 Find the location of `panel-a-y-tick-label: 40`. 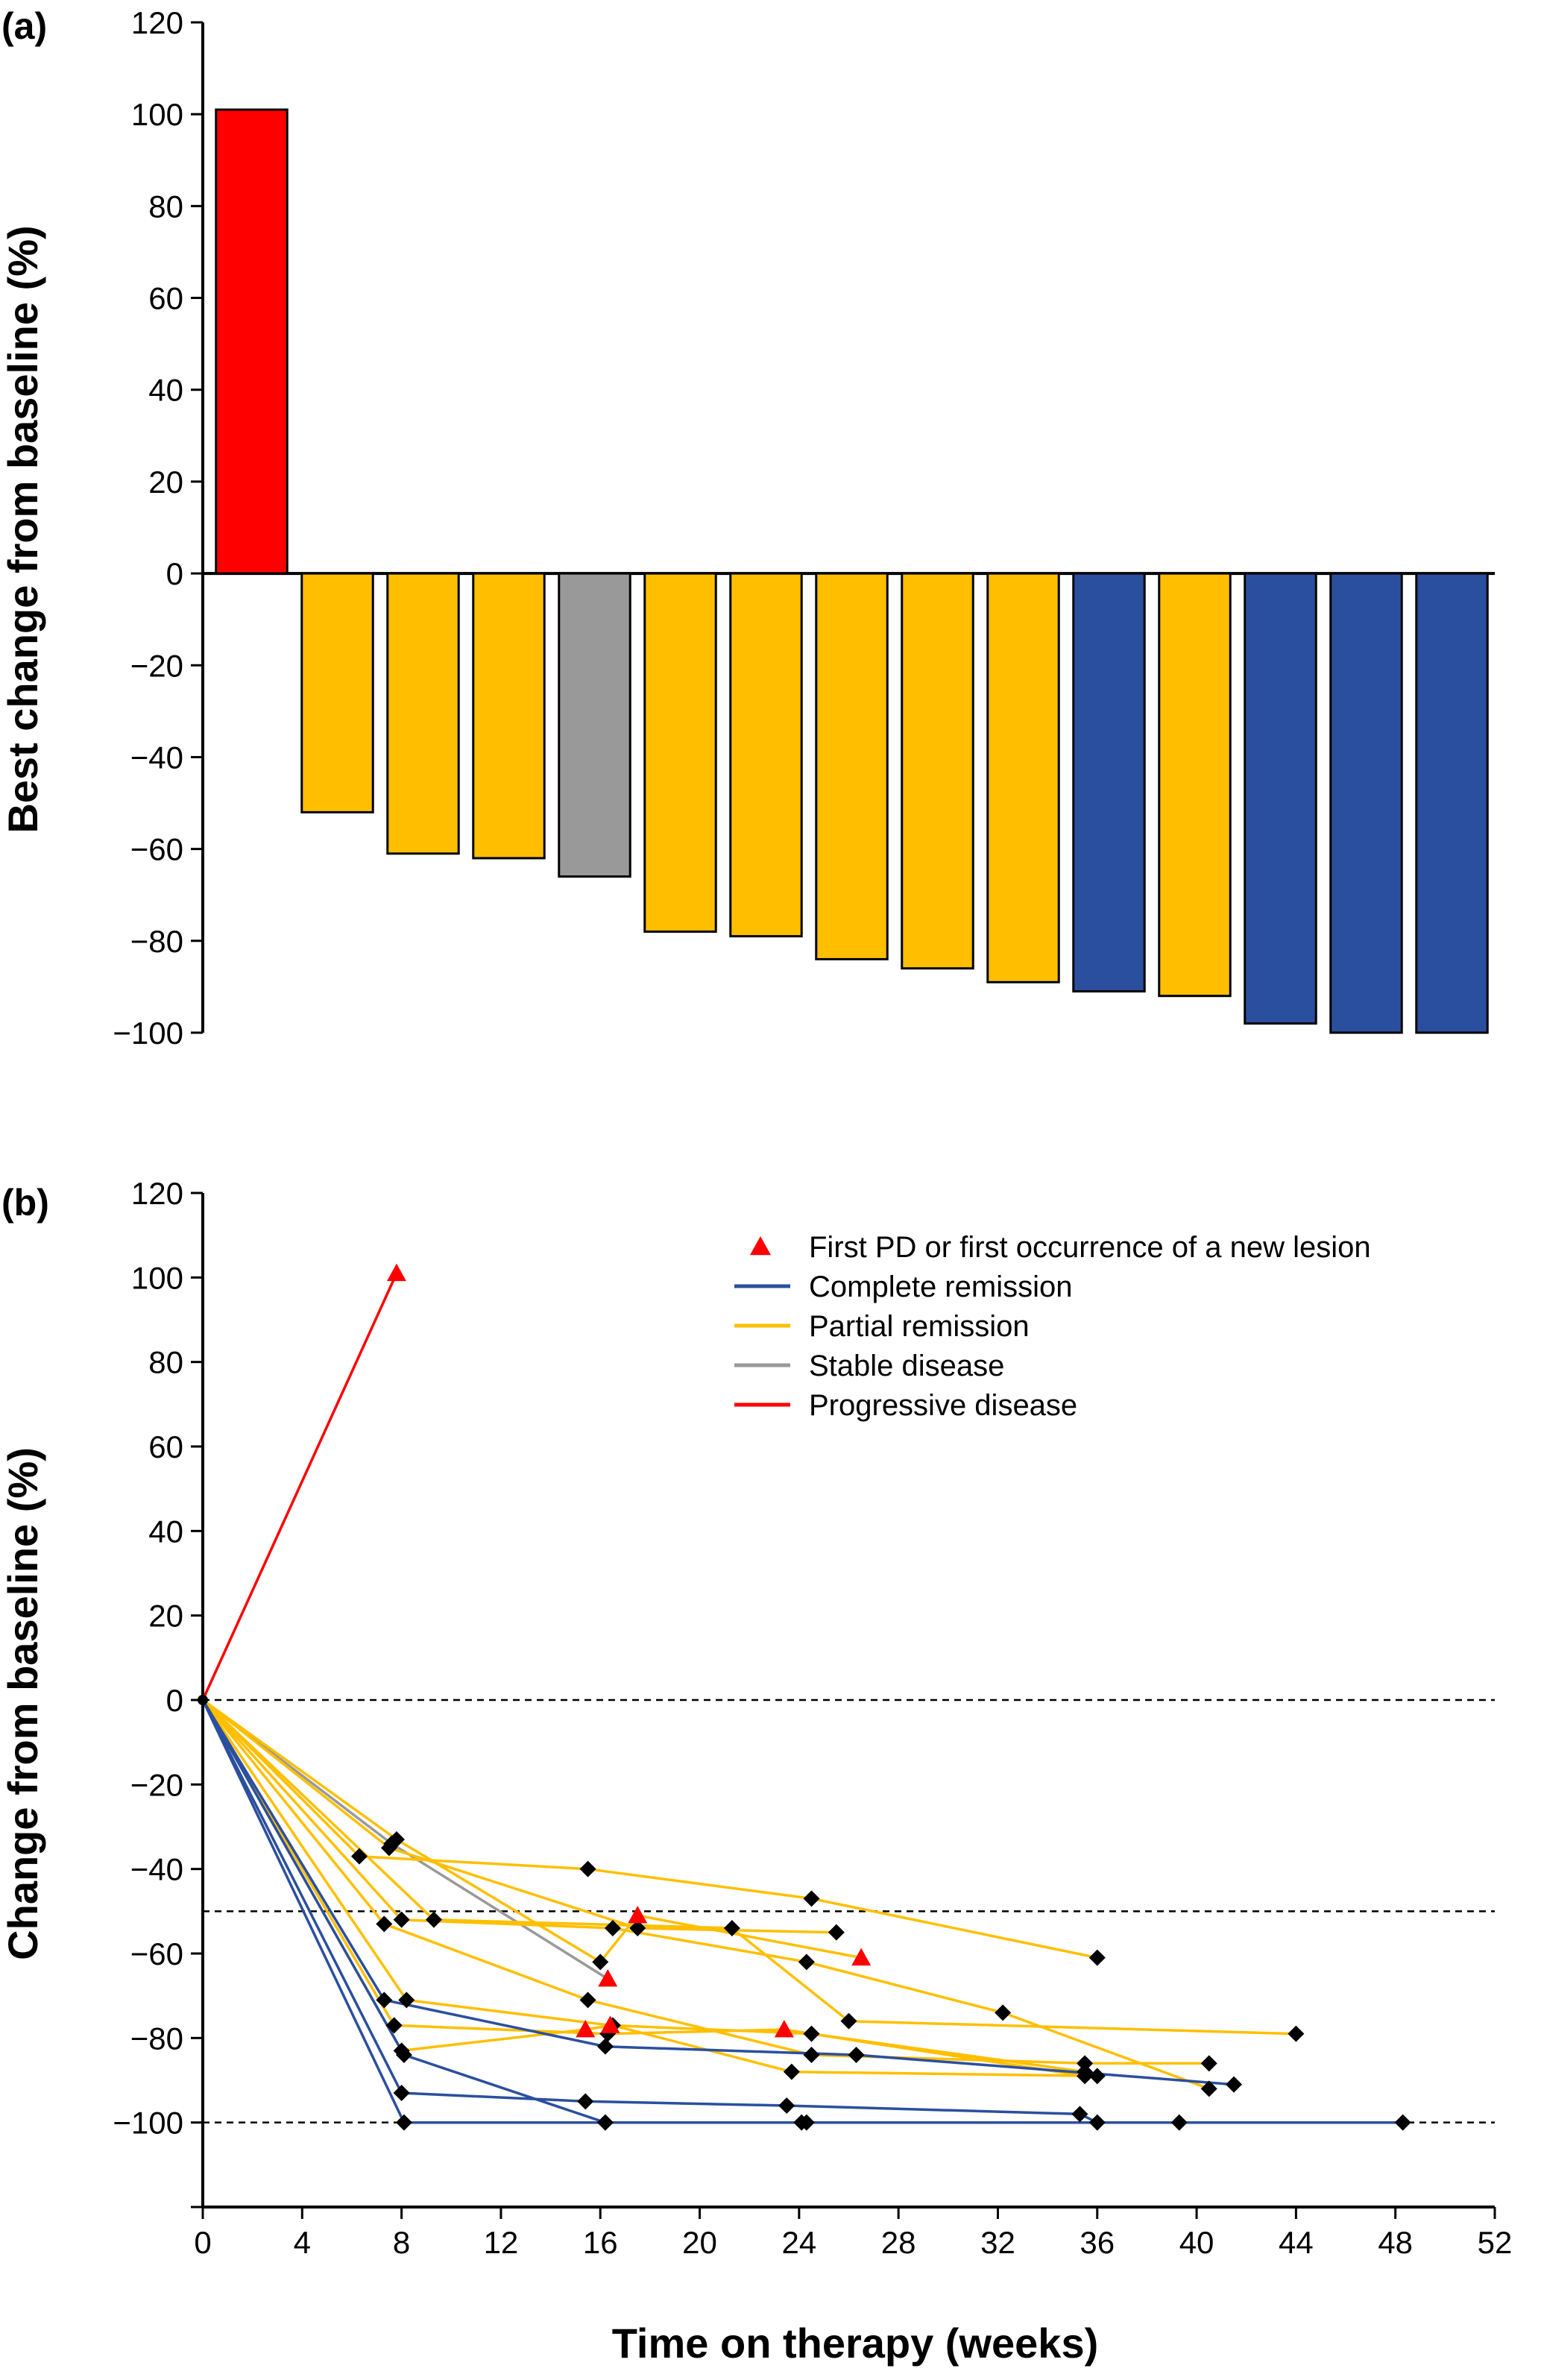

panel-a-y-tick-label: 40 is located at coordinates (166, 390).